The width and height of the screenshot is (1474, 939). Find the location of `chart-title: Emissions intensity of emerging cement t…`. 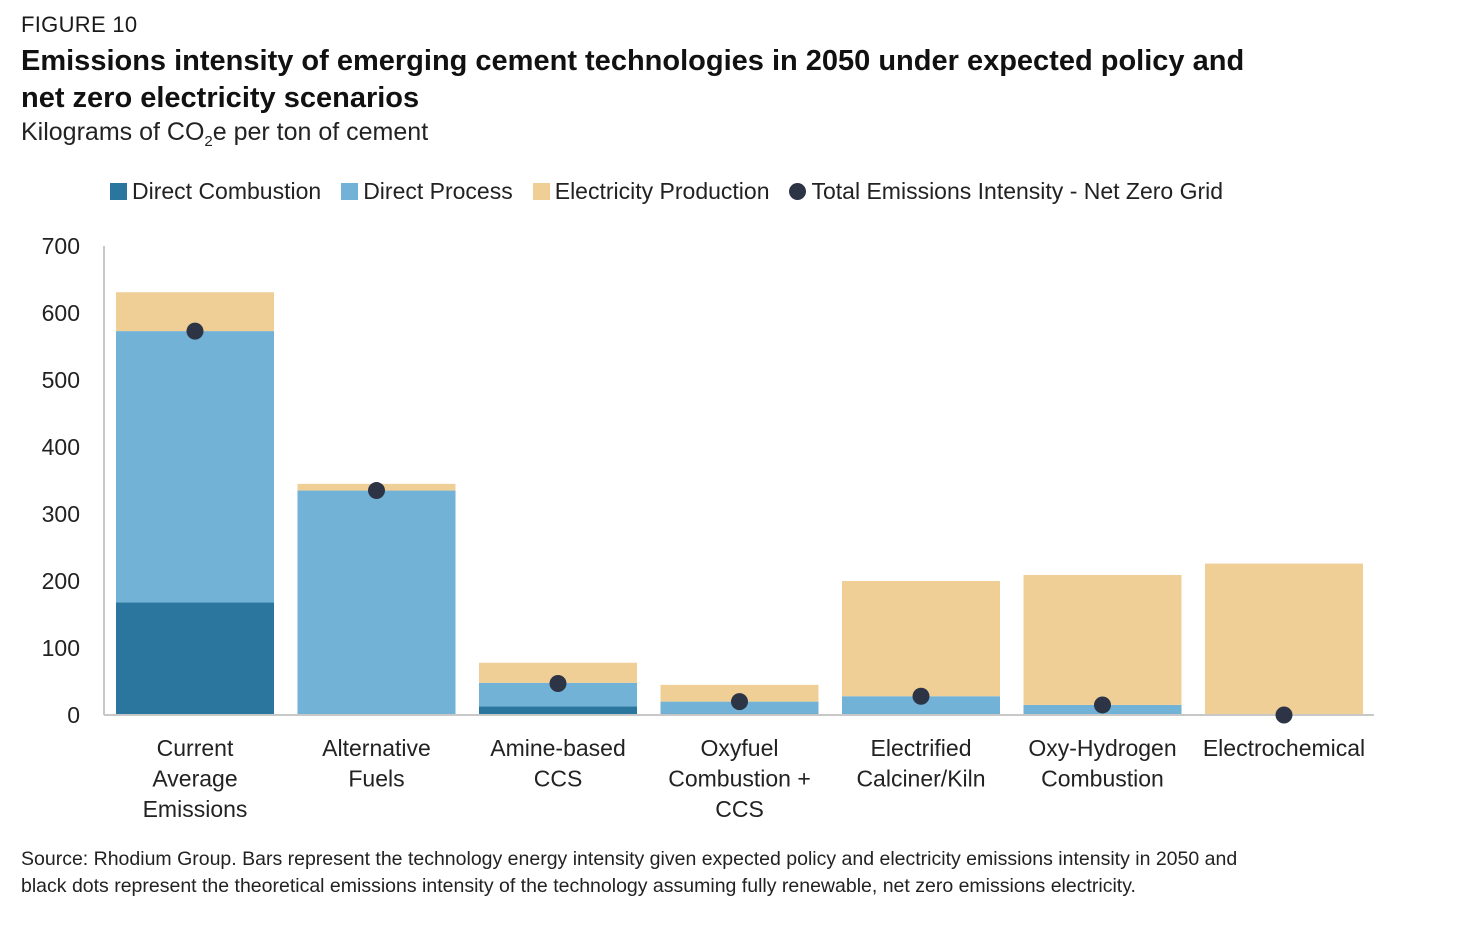

chart-title: Emissions intensity of emerging cement t… is located at coordinates (633, 79).